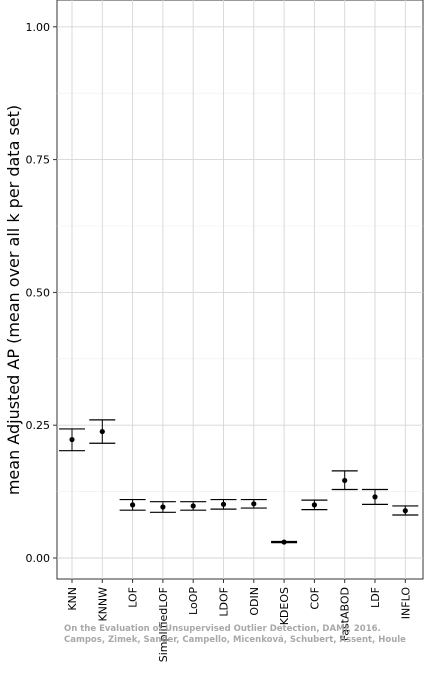 Image resolution: width=424 pixels, height=673 pixels. I want to click on x-tick-label: COF, so click(314, 598).